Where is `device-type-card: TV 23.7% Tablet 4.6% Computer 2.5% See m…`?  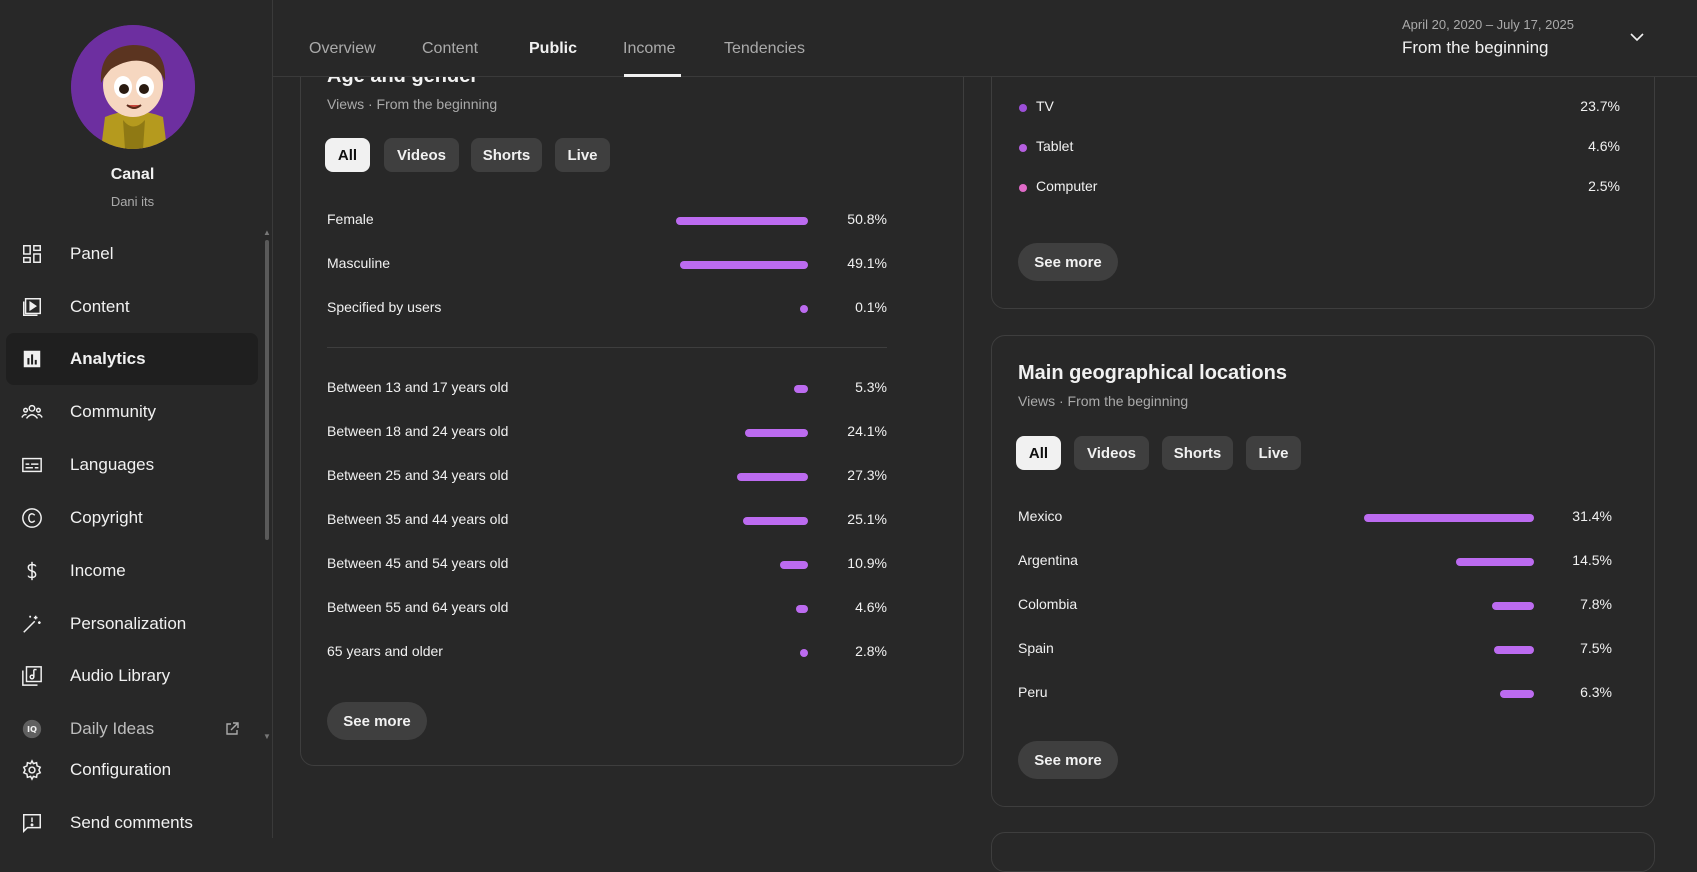 device-type-card: TV 23.7% Tablet 4.6% Computer 2.5% See m… is located at coordinates (1323, 164).